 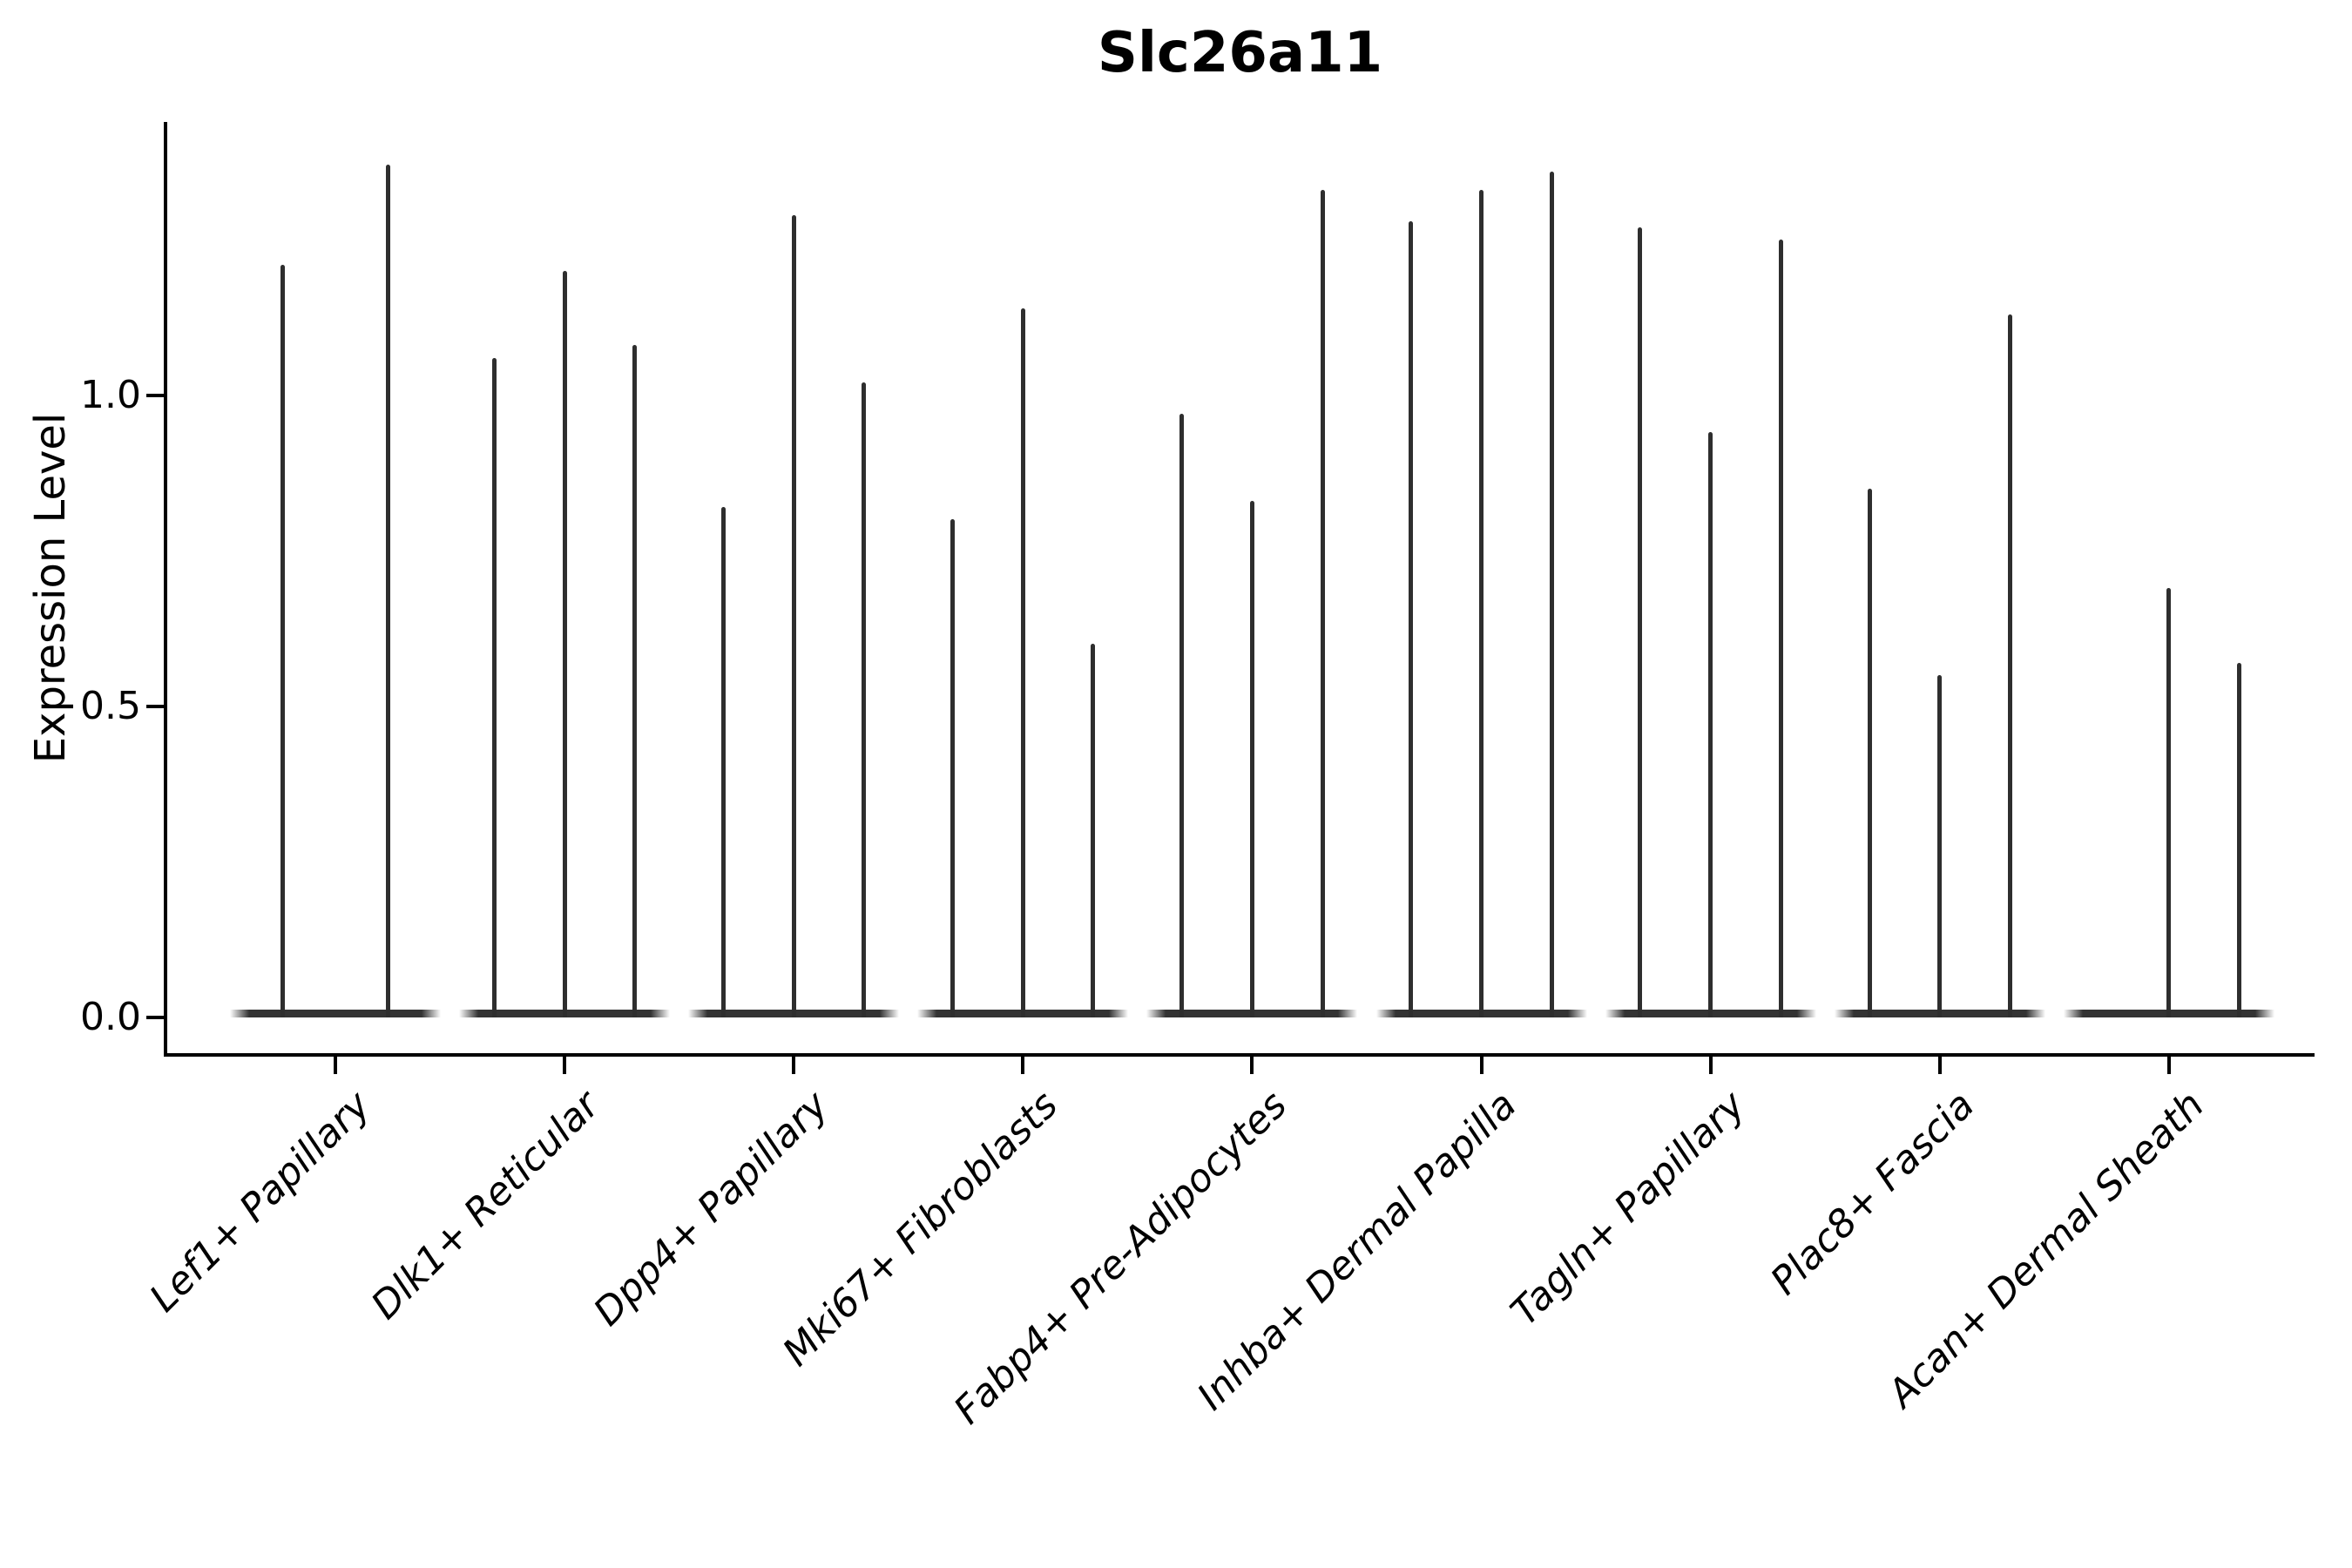 I want to click on x-tick-label: Dpp4+ Papillary, so click(x=711, y=1209).